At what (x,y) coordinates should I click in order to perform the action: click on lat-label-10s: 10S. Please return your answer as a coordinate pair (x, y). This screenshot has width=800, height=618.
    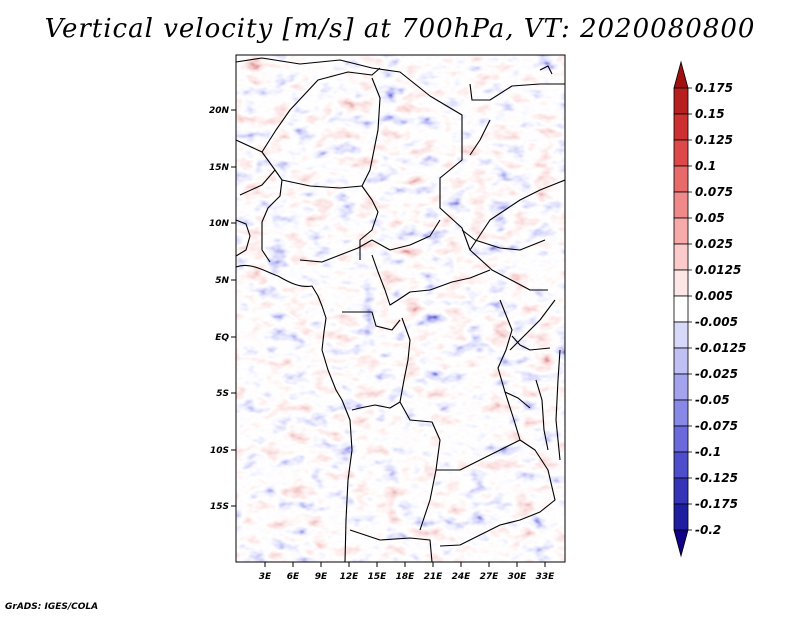
    Looking at the image, I should click on (219, 451).